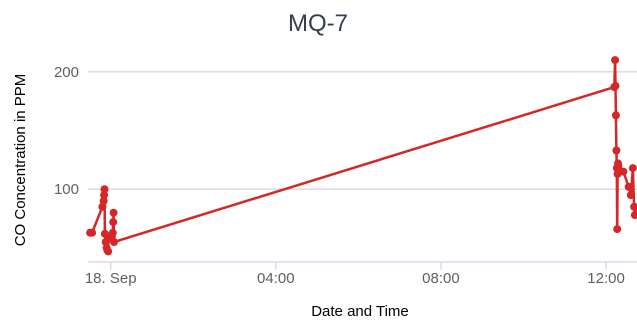 The height and width of the screenshot is (322, 637). I want to click on y-axis-ticks: 100 200, so click(66, 131).